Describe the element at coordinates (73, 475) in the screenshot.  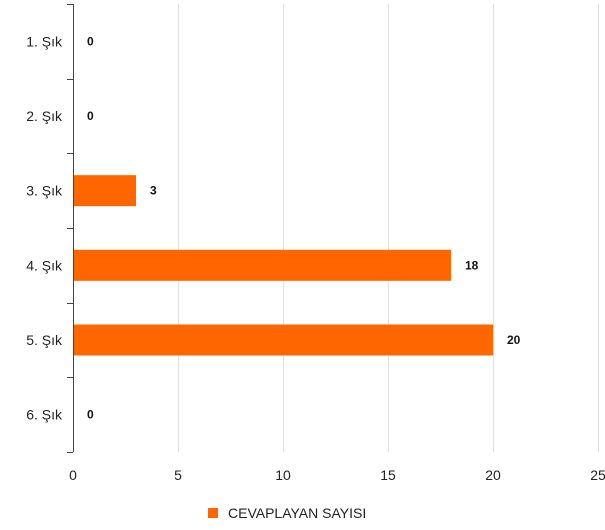
I see `x-tick-label: 0` at that location.